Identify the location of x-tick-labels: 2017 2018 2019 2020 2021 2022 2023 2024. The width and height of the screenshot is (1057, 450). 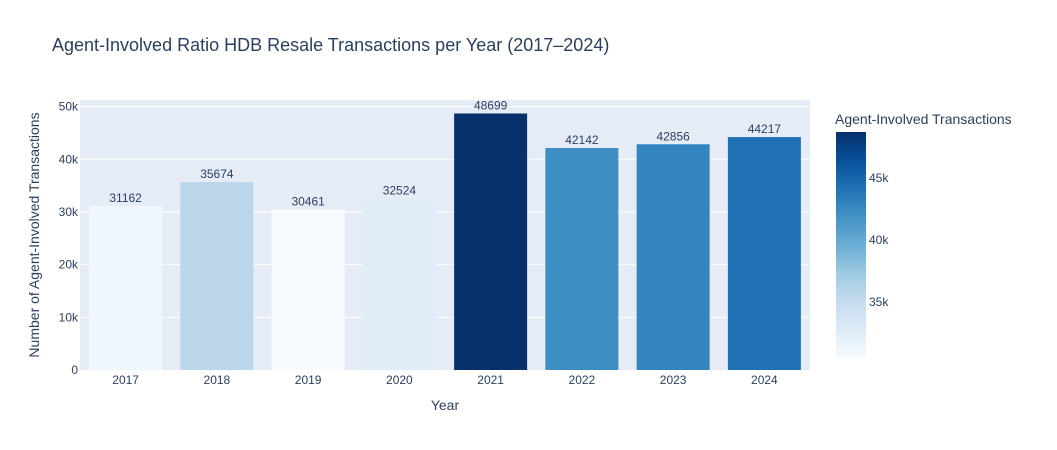
(445, 380).